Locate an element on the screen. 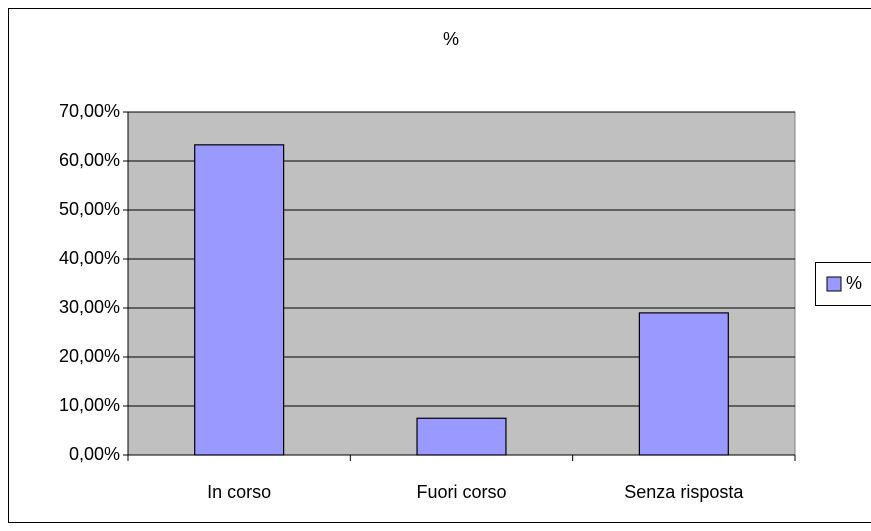 This screenshot has height=531, width=871. y-tick-label: 30,00% is located at coordinates (89, 307).